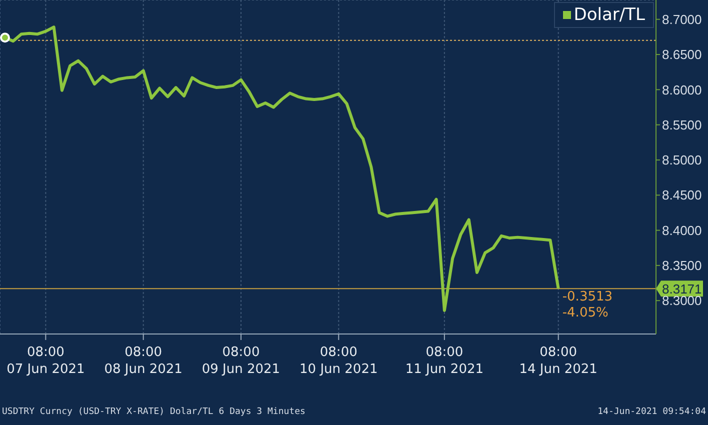  What do you see at coordinates (682, 124) in the screenshot?
I see `y-tick-label: 8.5500` at bounding box center [682, 124].